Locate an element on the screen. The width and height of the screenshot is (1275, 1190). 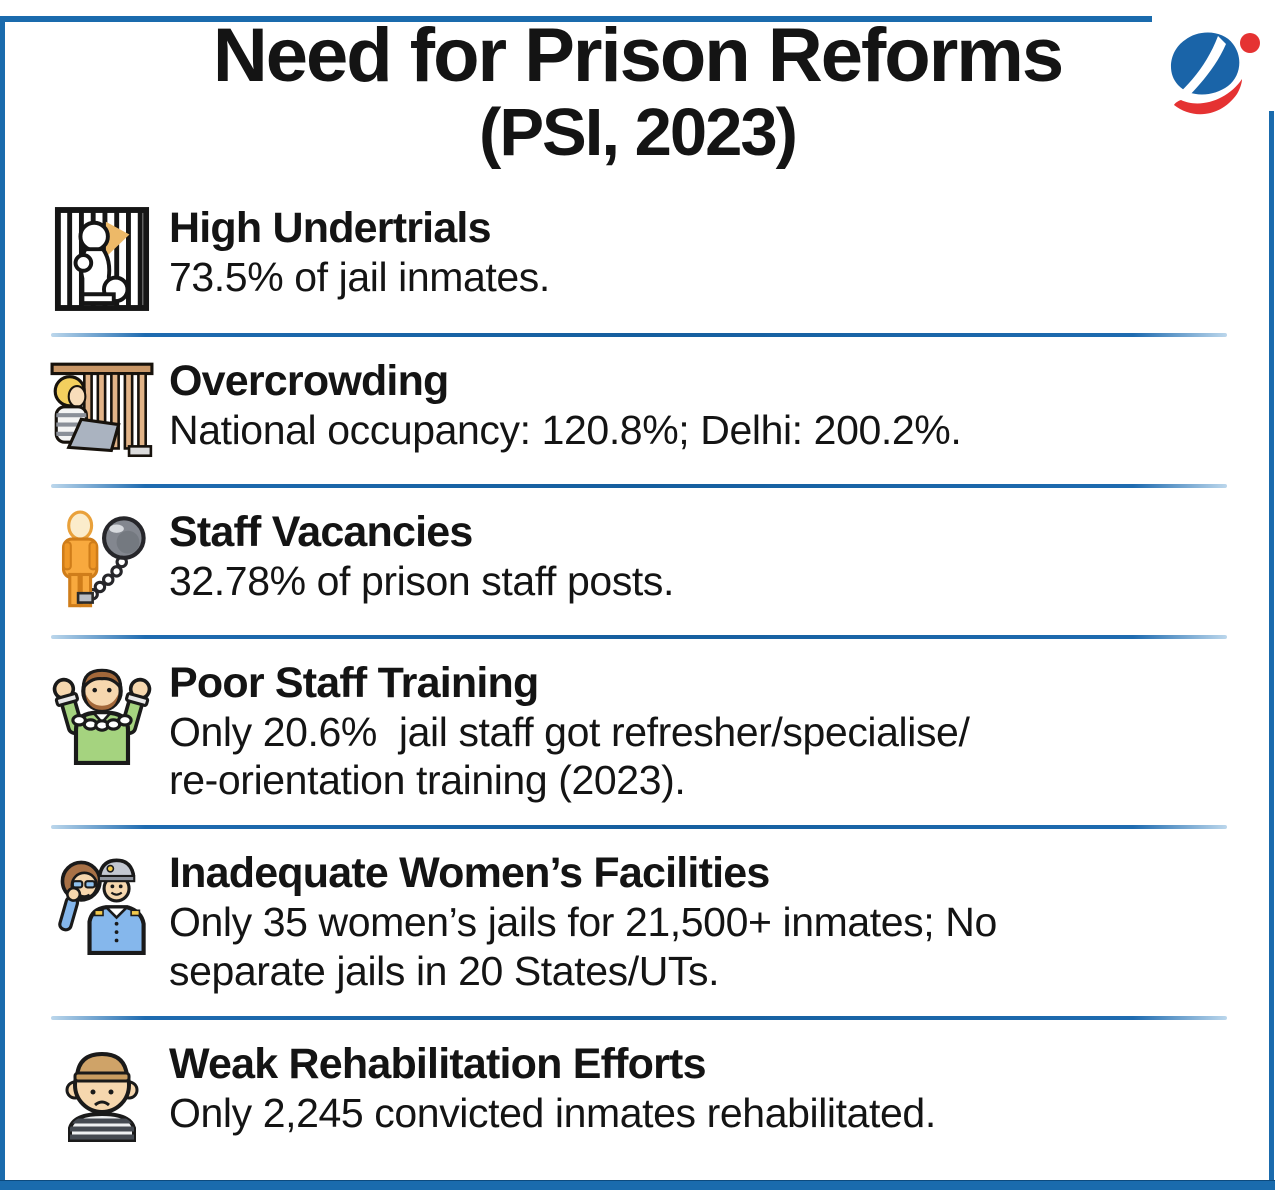
page-border-bottom is located at coordinates (637, 1185).